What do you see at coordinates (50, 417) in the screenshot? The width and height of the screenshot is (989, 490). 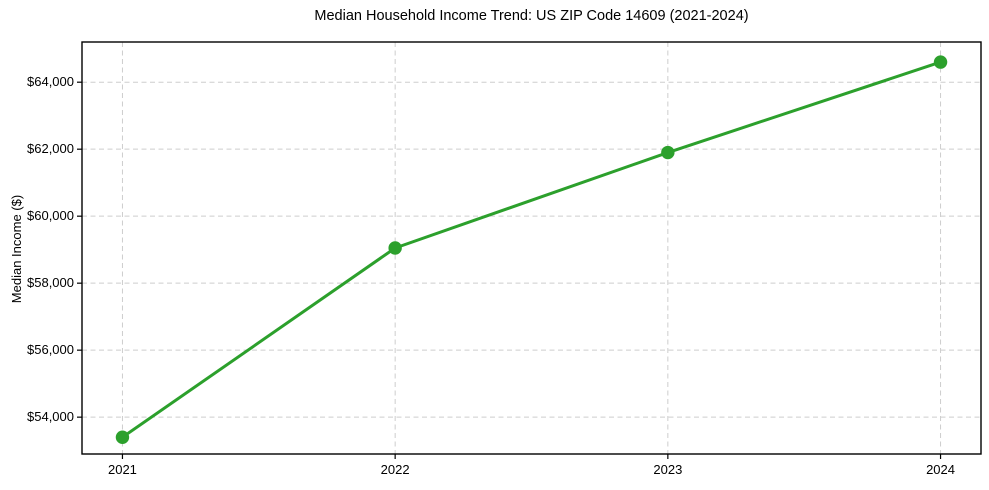 I see `y-tick-label: $54,000` at bounding box center [50, 417].